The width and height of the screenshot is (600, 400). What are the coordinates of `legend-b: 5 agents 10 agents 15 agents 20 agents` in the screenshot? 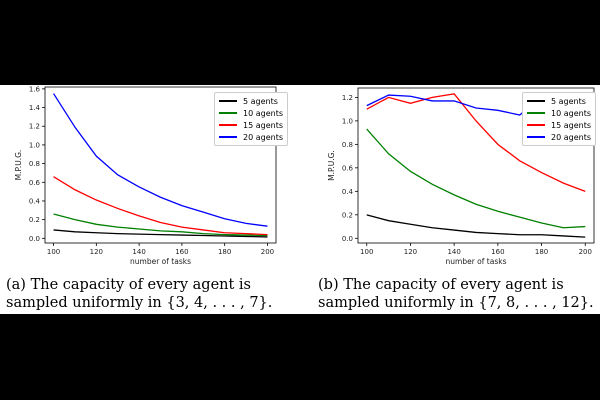 It's located at (559, 119).